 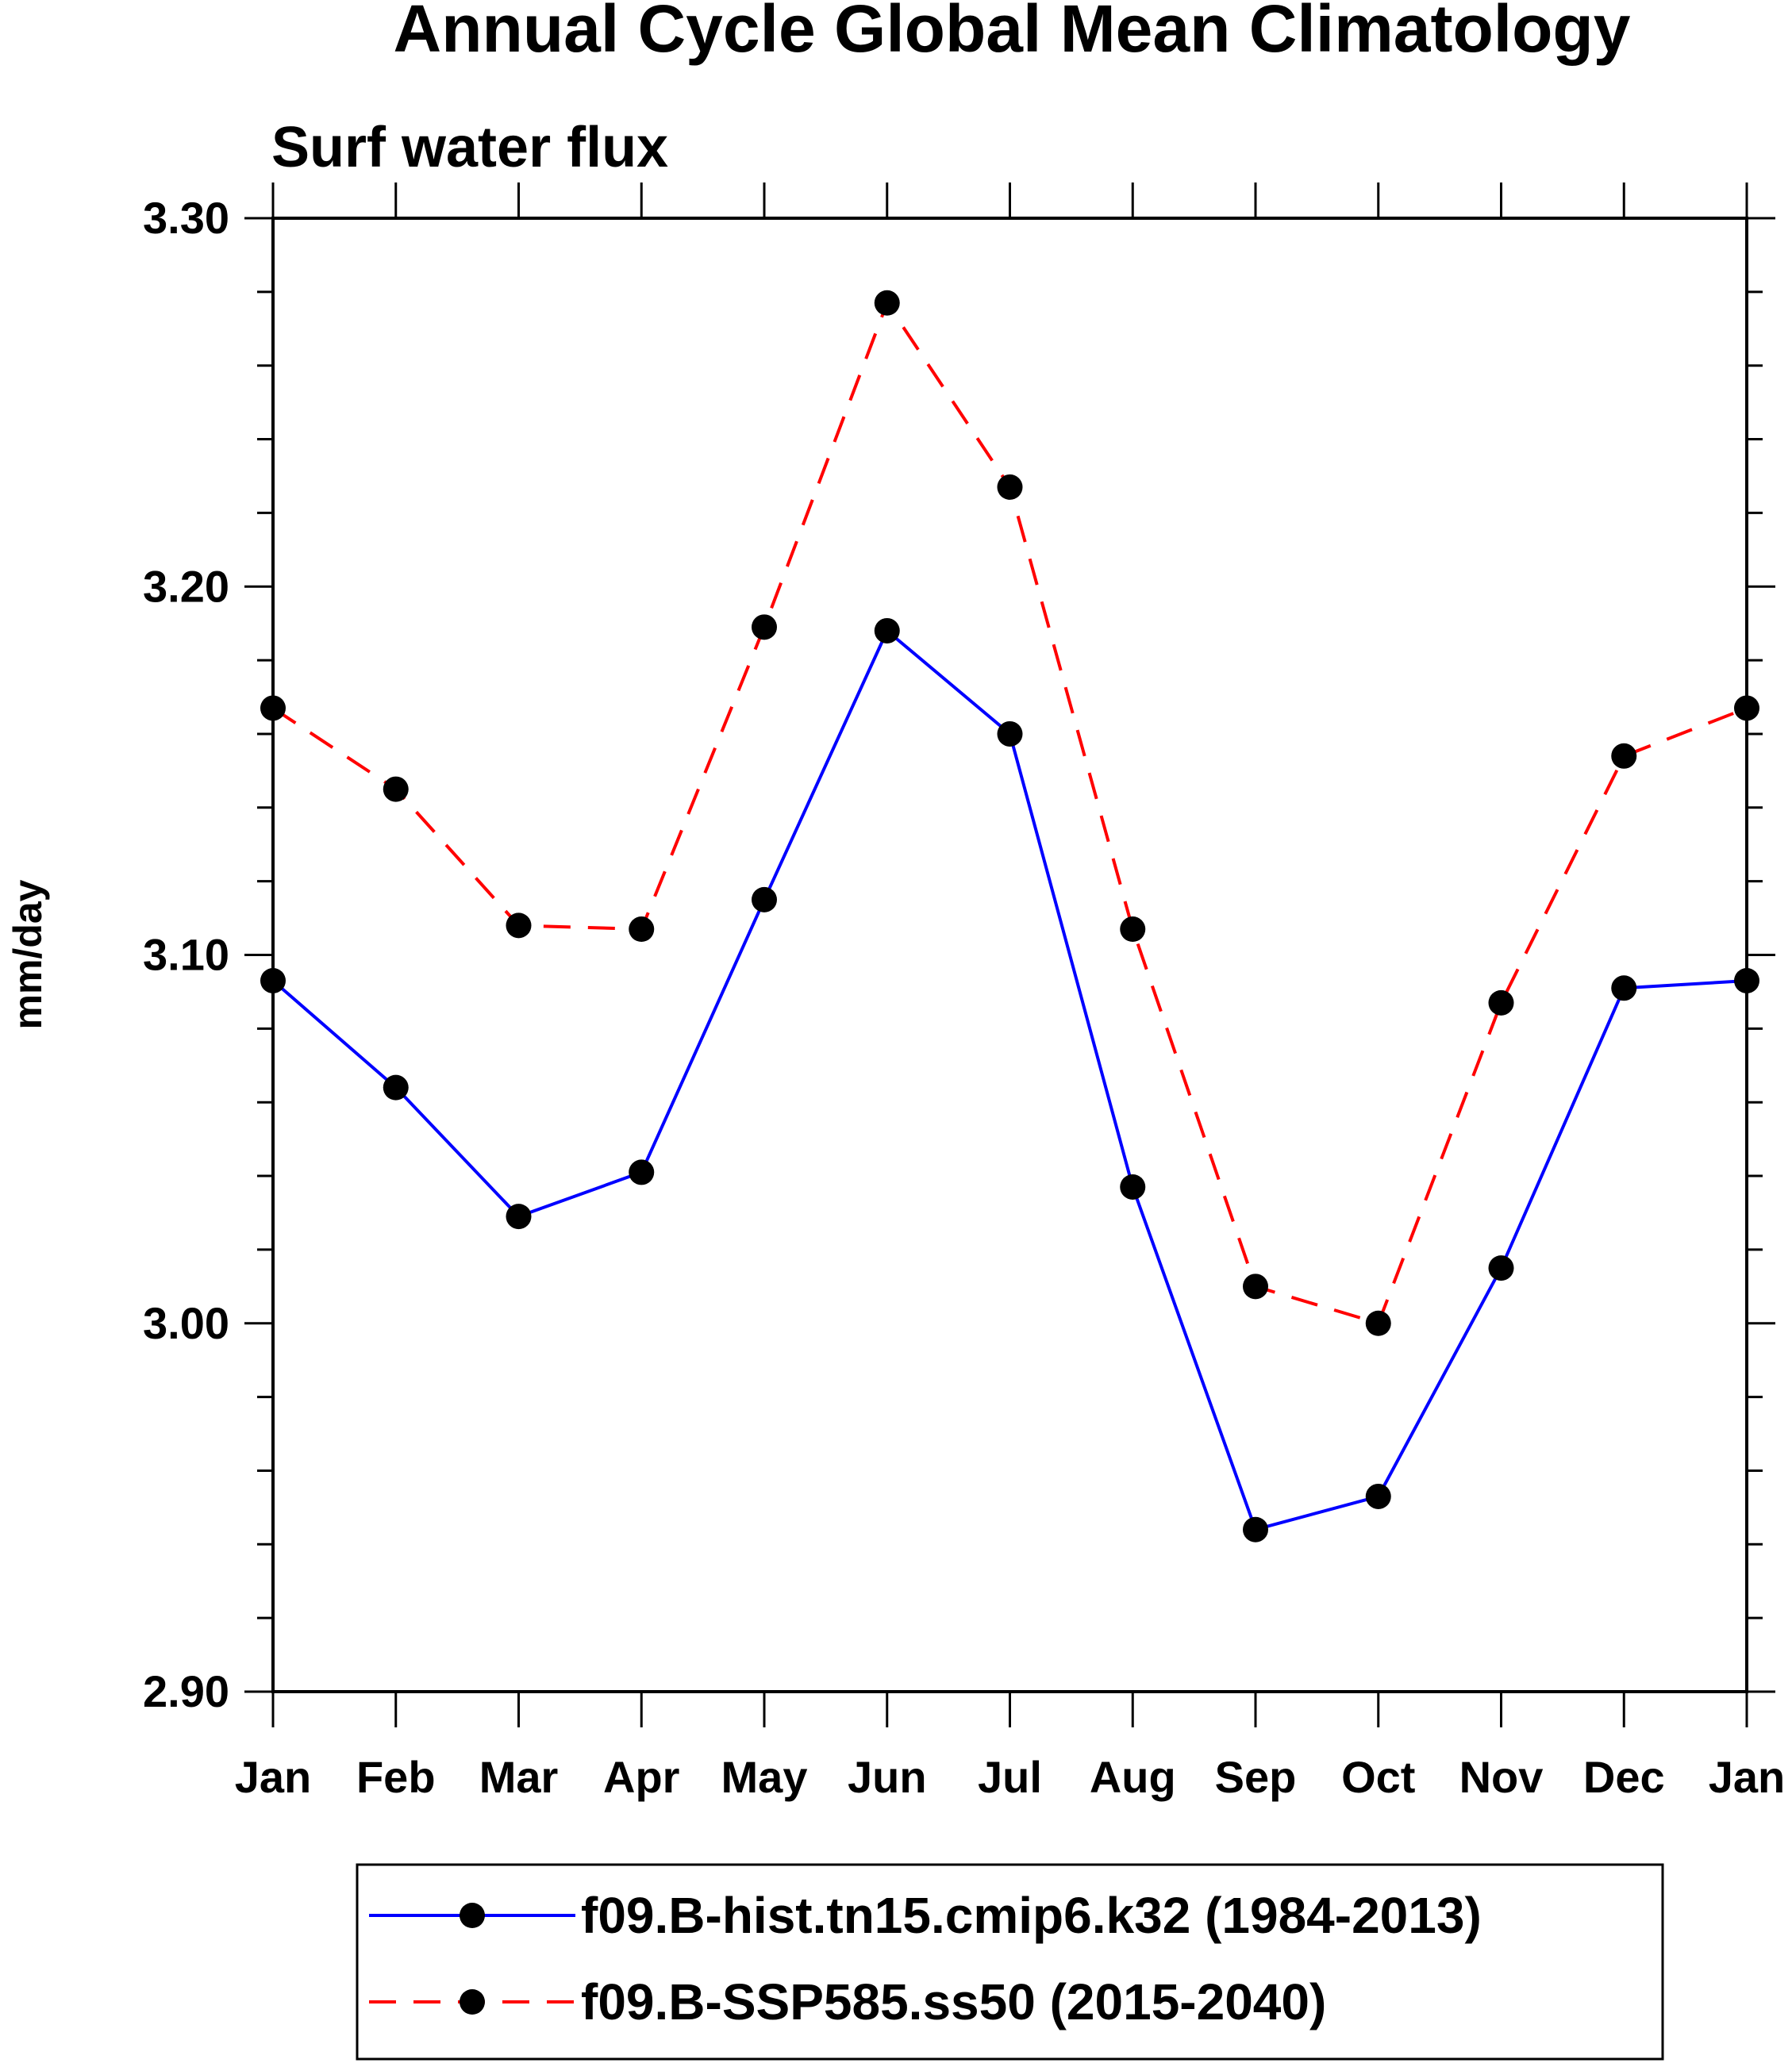 I want to click on y-tick-label: 3.00, so click(x=186, y=1323).